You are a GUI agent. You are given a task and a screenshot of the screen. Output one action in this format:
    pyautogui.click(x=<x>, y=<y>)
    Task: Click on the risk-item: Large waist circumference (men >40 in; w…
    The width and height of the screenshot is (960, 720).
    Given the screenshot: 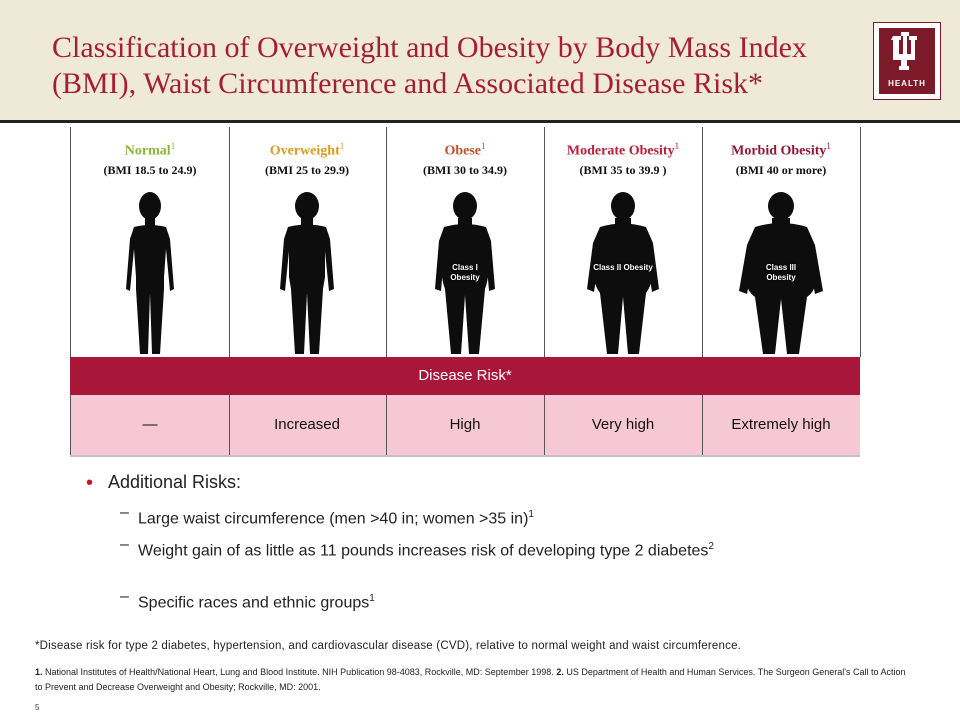 What is the action you would take?
    pyautogui.click(x=336, y=518)
    